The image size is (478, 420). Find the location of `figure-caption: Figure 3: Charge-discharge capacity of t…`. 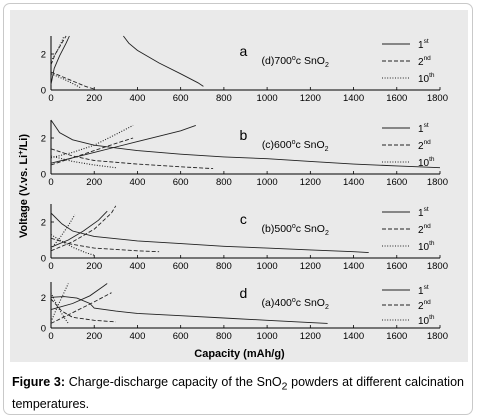

figure-caption: Figure 3: Charge-discharge capacity of t… is located at coordinates (238, 393).